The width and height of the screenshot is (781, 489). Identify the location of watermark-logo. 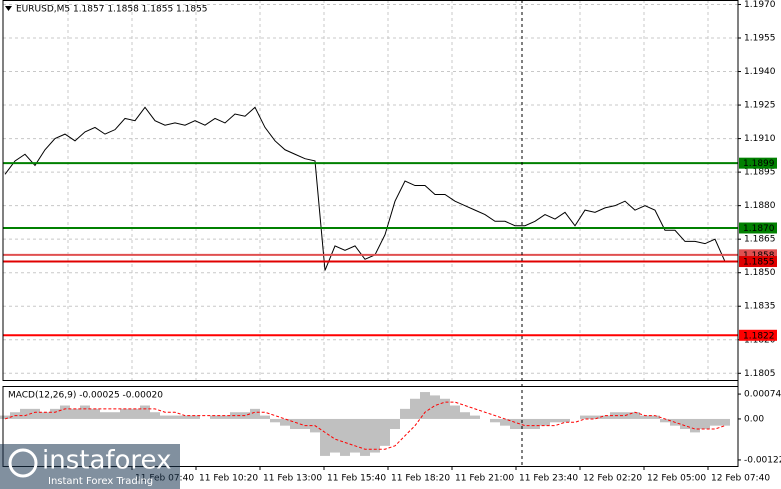
(23, 463).